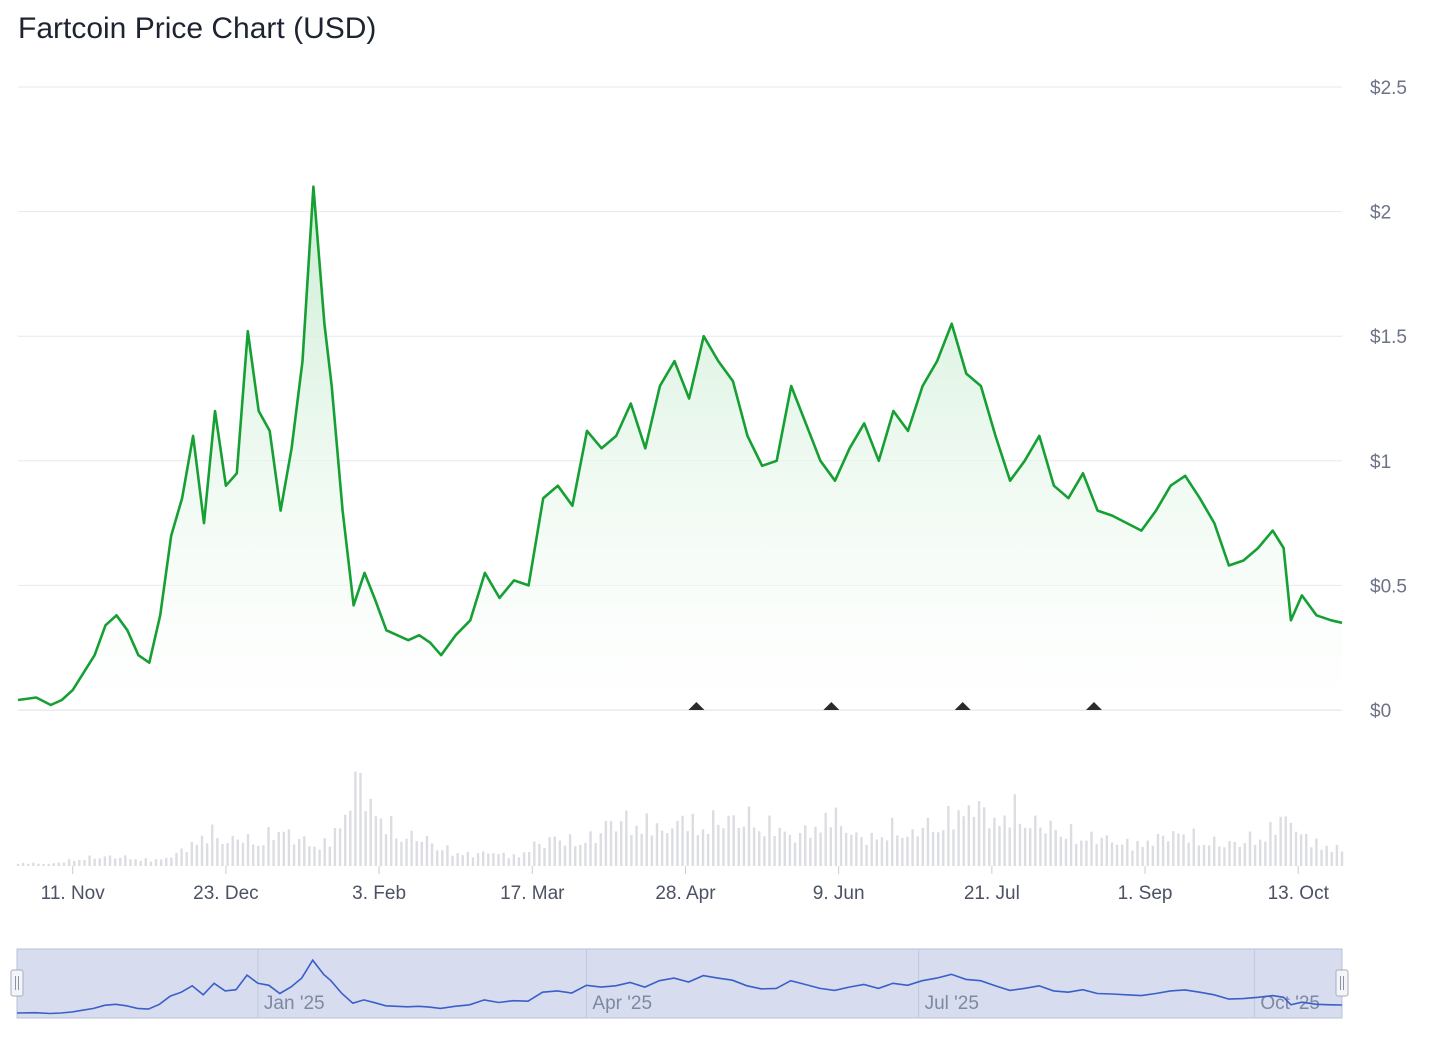  I want to click on x-tick-label: 1. Sep, so click(1145, 893).